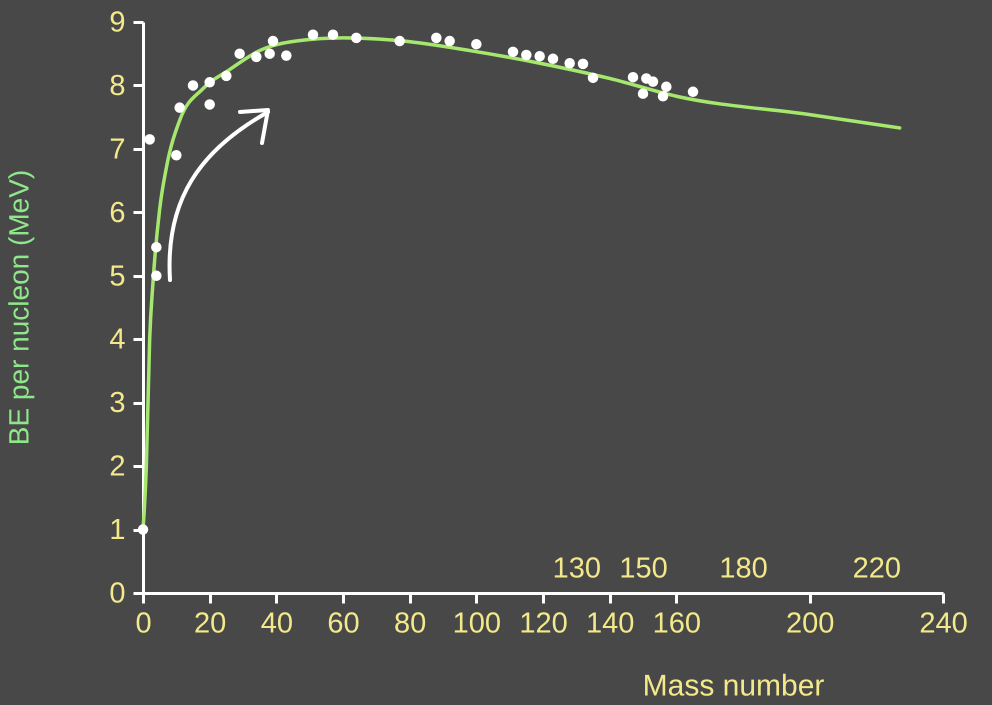 The height and width of the screenshot is (705, 992). Describe the element at coordinates (610, 624) in the screenshot. I see `x-tick-label: 140` at that location.